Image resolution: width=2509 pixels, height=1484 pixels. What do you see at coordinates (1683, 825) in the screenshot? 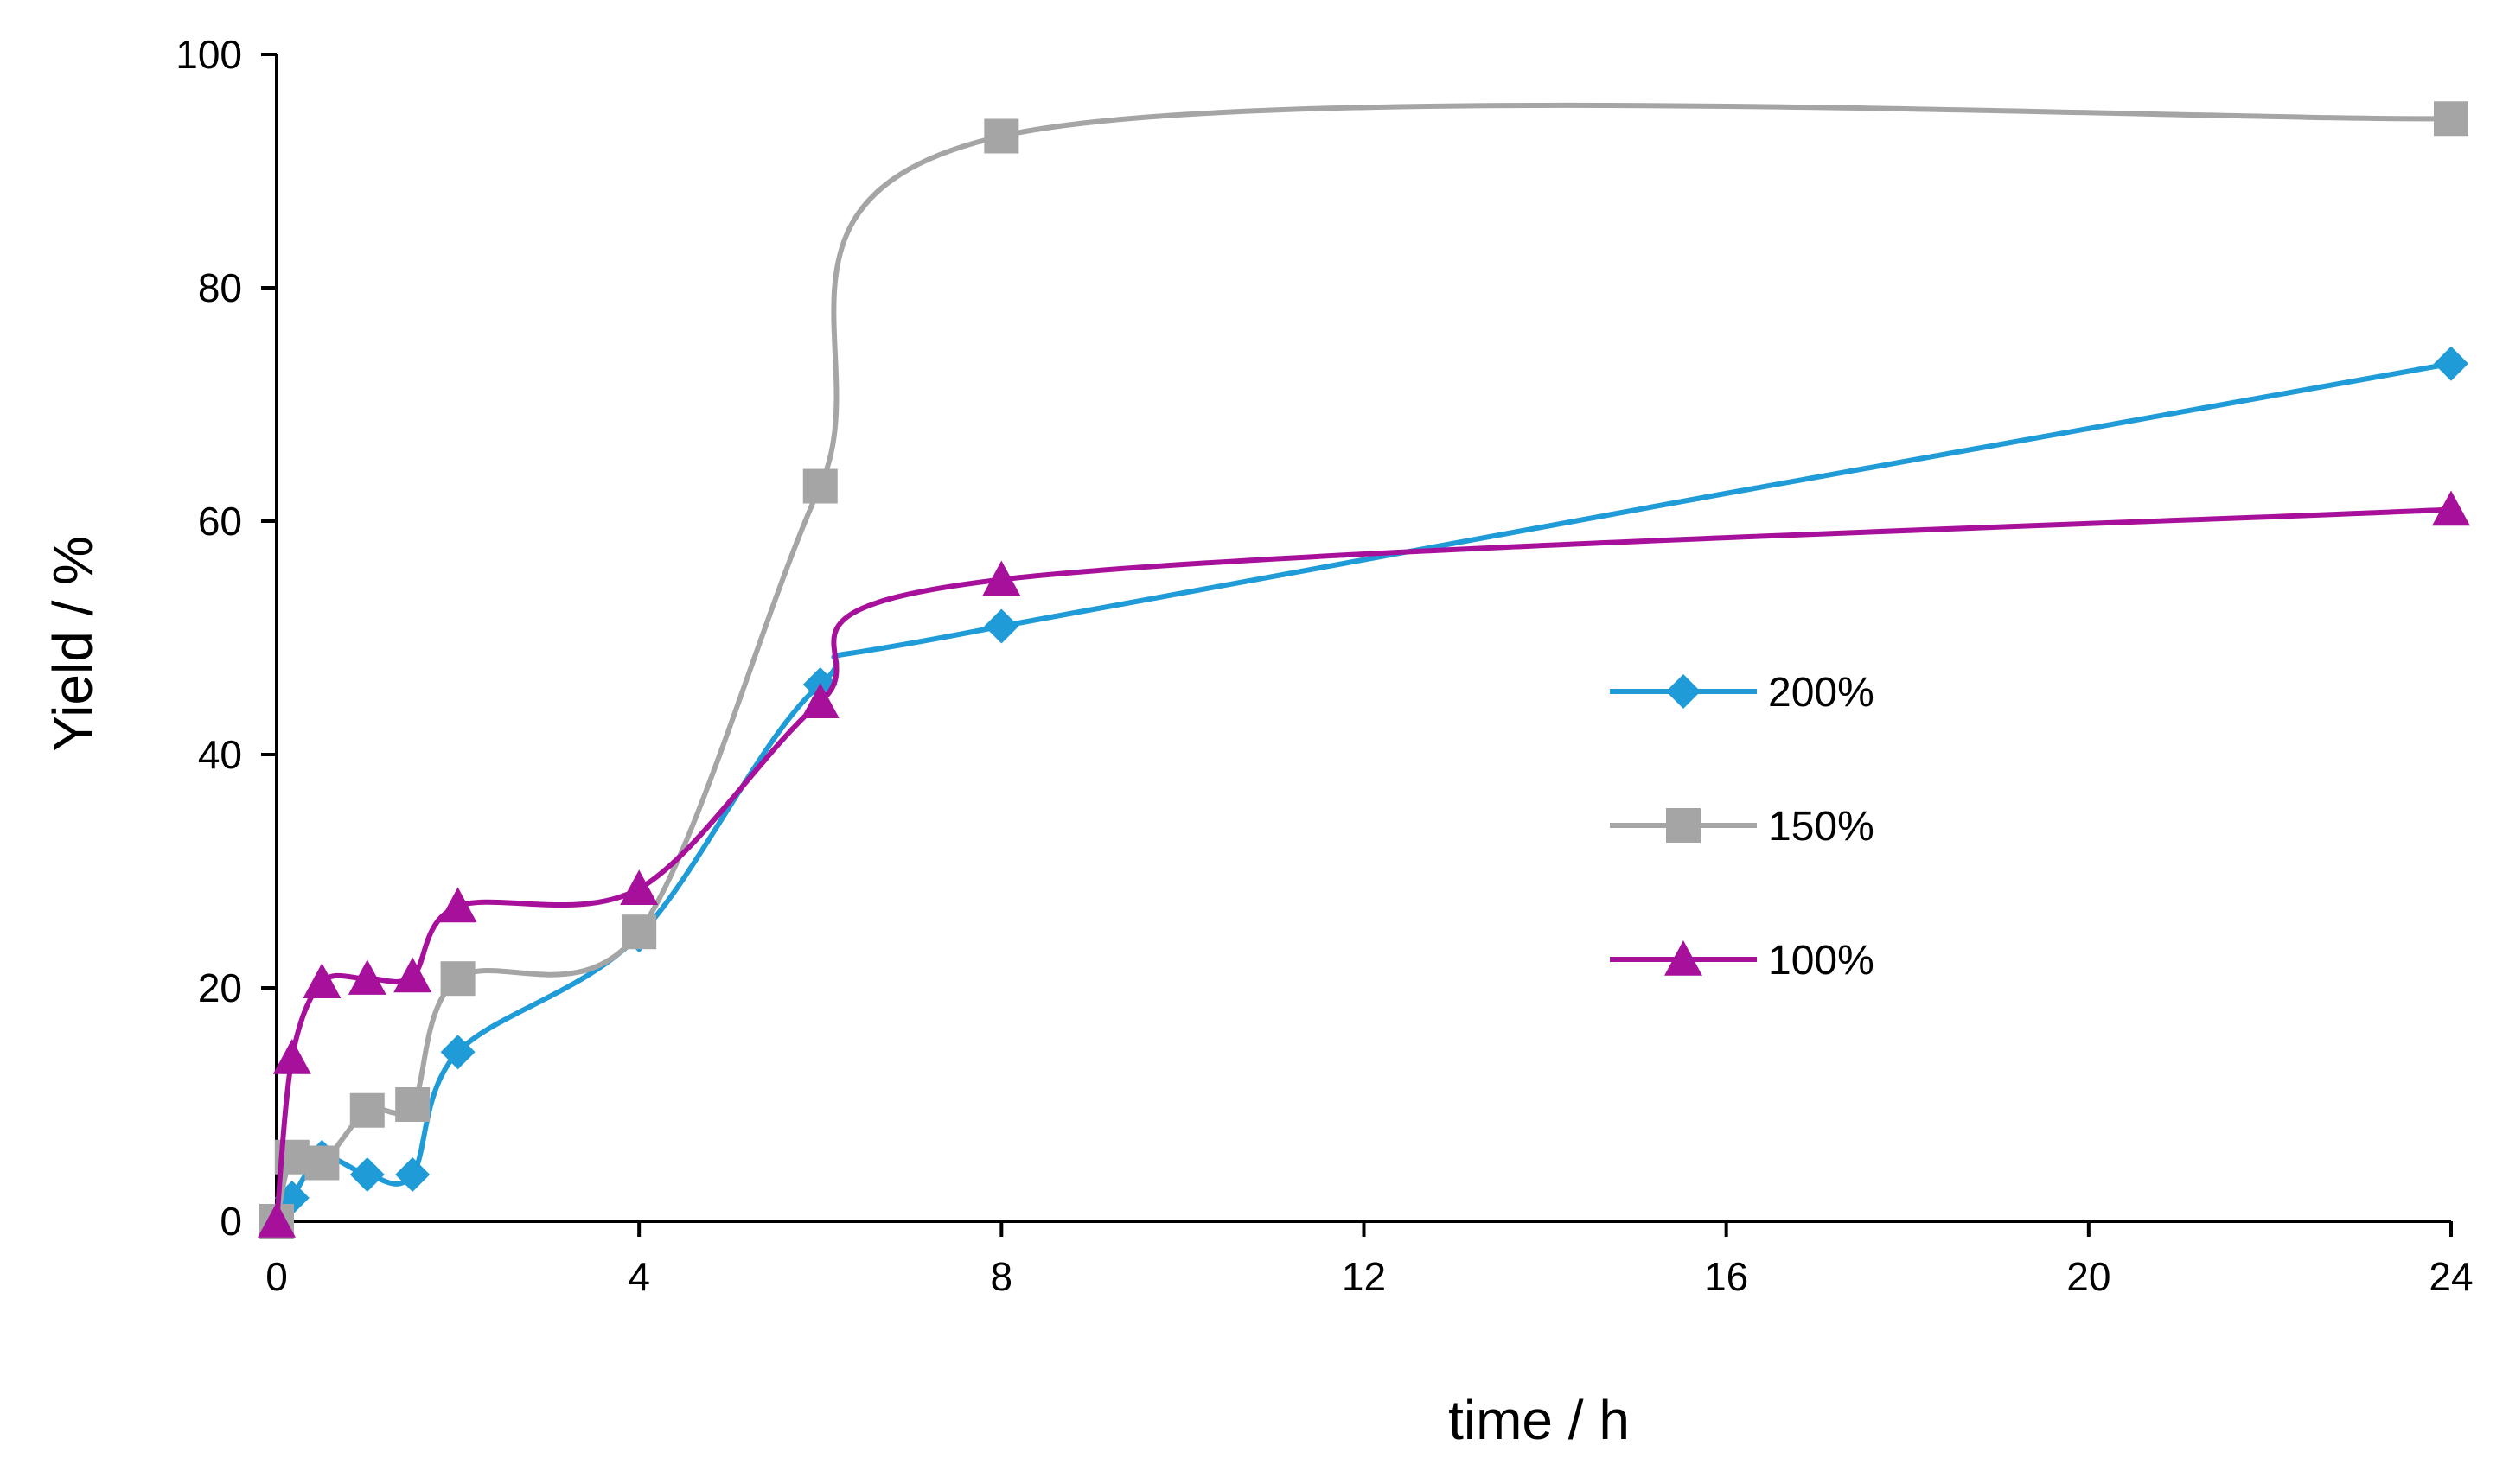
I see `legend-marker-150pct` at bounding box center [1683, 825].